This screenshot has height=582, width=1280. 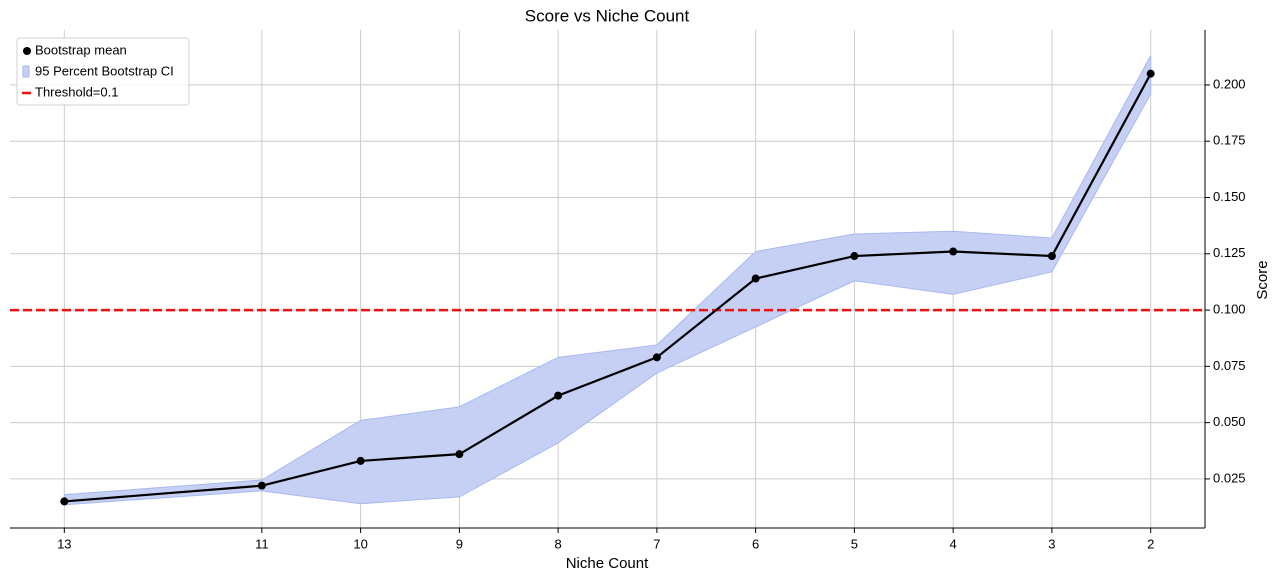 What do you see at coordinates (1229, 83) in the screenshot?
I see `y-tick-label: 0.200` at bounding box center [1229, 83].